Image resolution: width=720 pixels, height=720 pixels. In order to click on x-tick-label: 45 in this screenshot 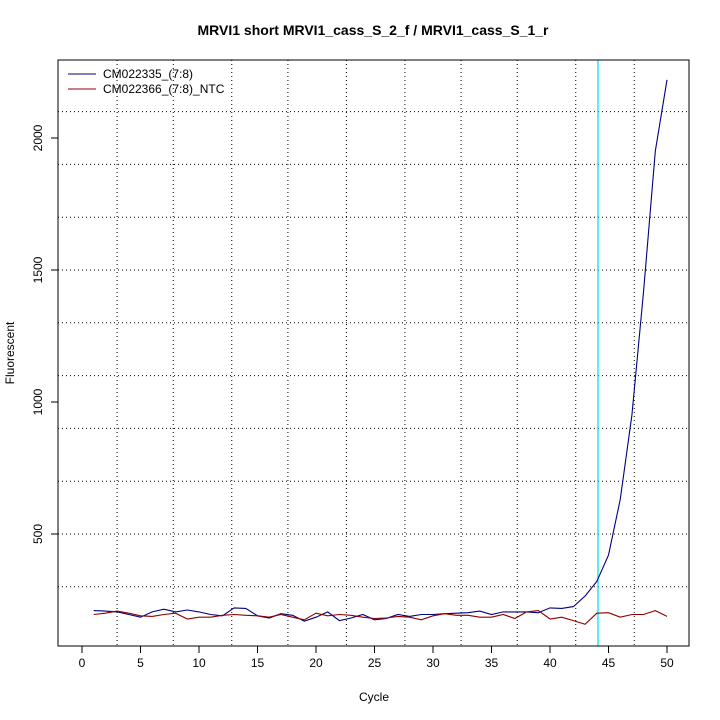, I will do `click(609, 663)`.